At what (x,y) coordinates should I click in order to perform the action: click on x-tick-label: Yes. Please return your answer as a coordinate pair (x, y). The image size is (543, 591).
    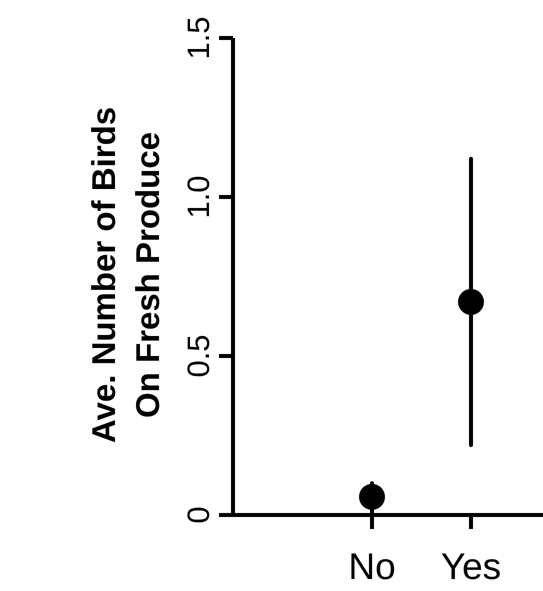
    Looking at the image, I should click on (471, 566).